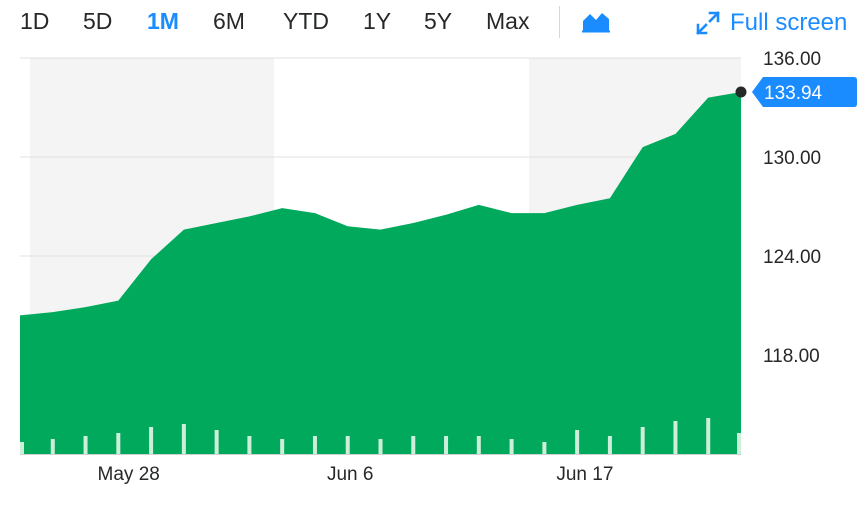  I want to click on expand-arrows-icon, so click(708, 23).